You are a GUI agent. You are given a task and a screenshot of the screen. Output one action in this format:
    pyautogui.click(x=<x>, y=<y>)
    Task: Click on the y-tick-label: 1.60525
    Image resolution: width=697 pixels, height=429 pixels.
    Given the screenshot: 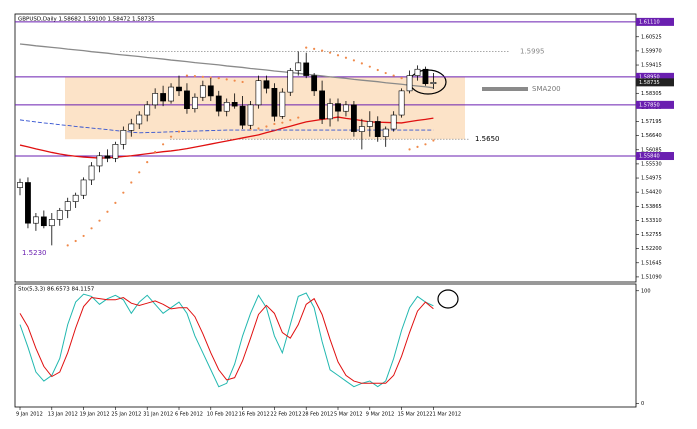 What is the action you would take?
    pyautogui.click(x=651, y=37)
    